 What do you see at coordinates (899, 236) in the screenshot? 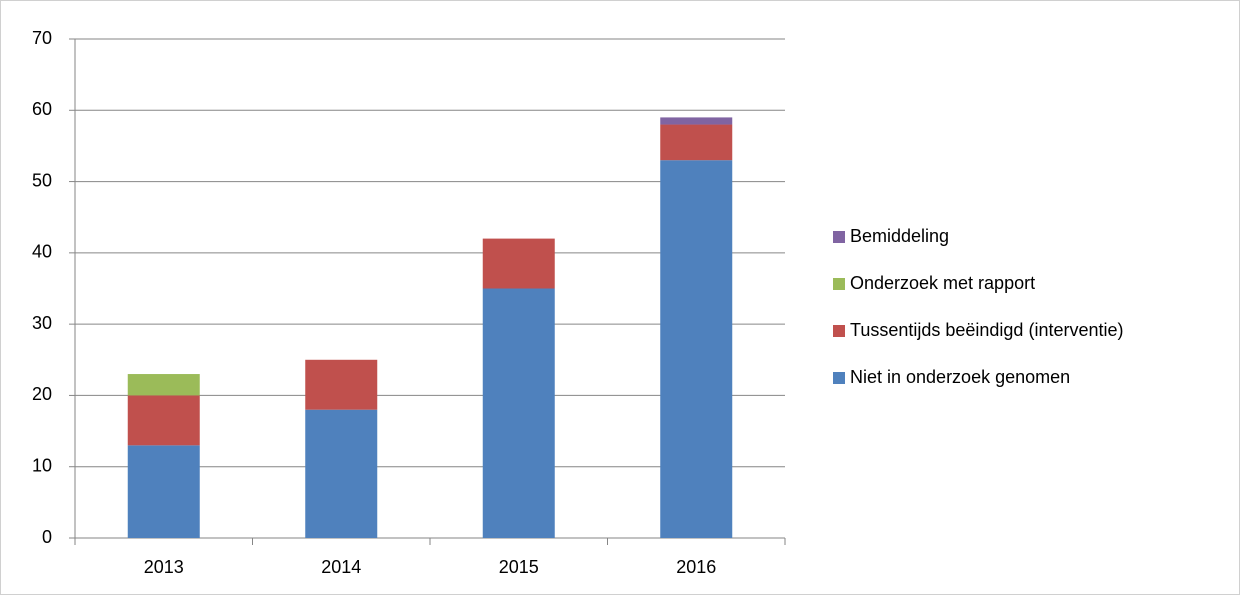
I see `legend-label: Bemiddeling` at bounding box center [899, 236].